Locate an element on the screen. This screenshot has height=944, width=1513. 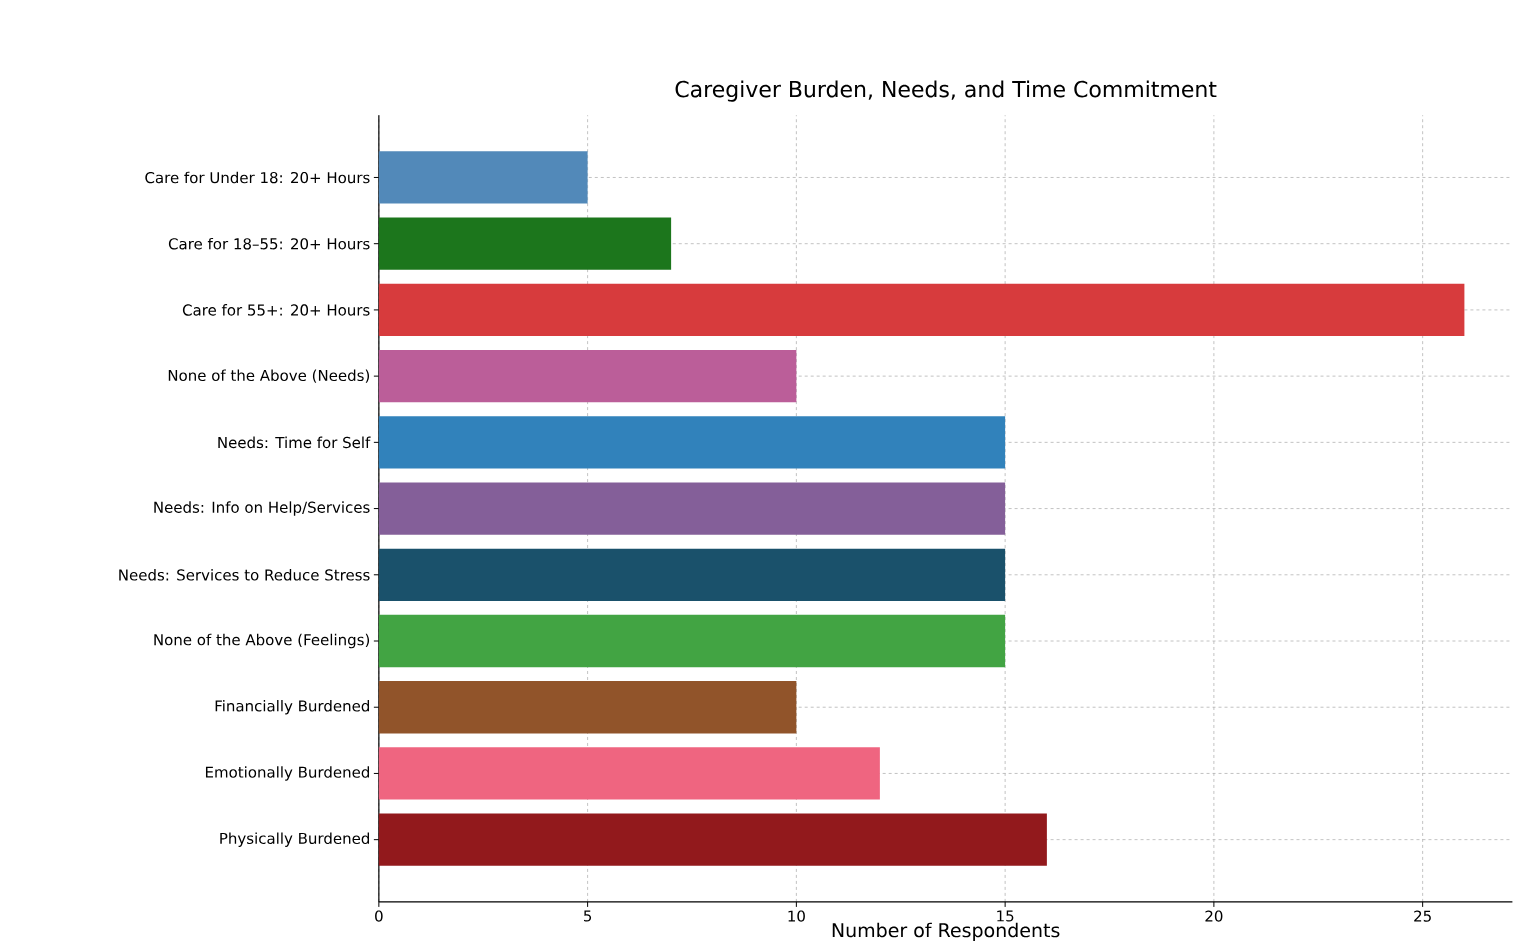
y-tick-label: Financially Burdened is located at coordinates (292, 707).